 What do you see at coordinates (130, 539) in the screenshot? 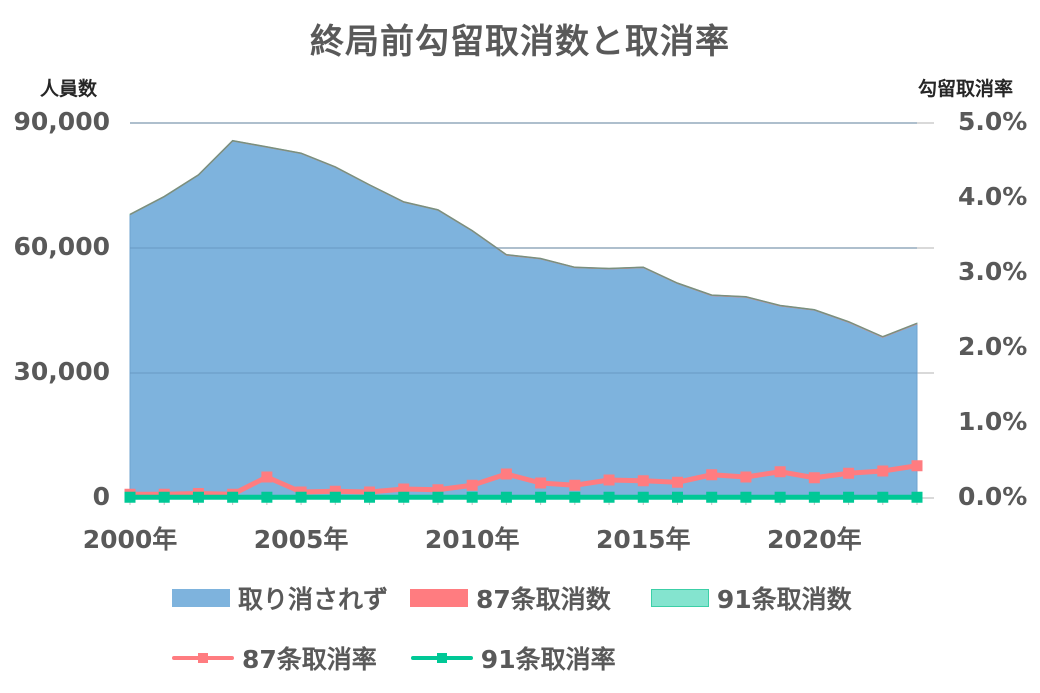
I see `x-axis-tick: 2000年` at bounding box center [130, 539].